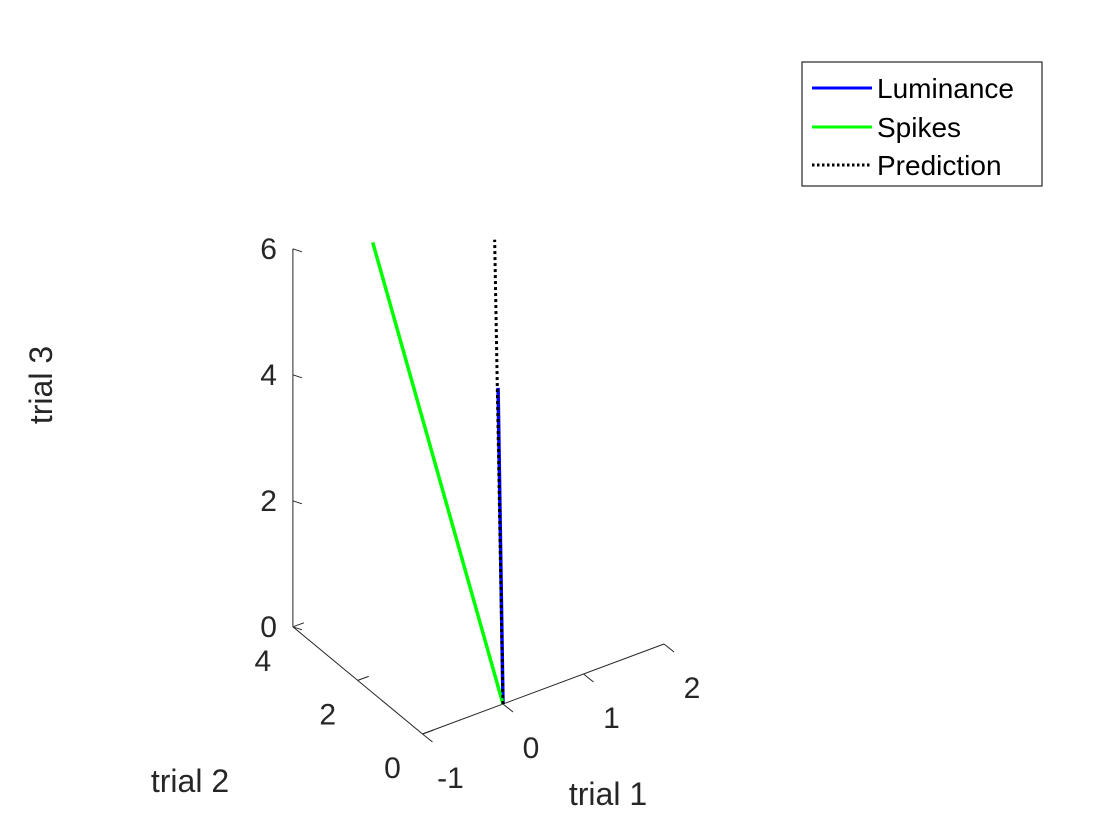 This screenshot has width=1120, height=840. Describe the element at coordinates (499, 472) in the screenshot. I see `series-line-prediction` at that location.